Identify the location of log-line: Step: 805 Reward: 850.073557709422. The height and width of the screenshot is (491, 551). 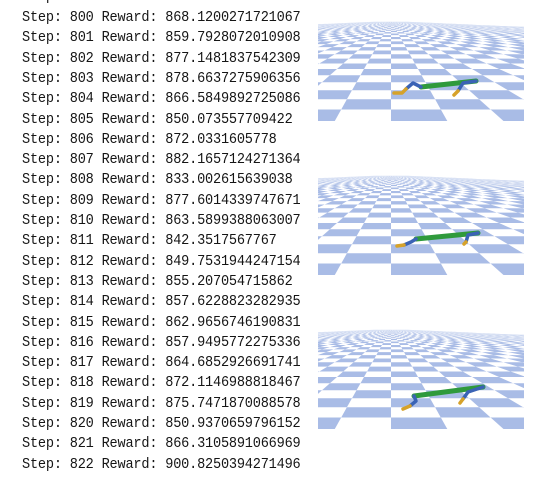
(157, 119).